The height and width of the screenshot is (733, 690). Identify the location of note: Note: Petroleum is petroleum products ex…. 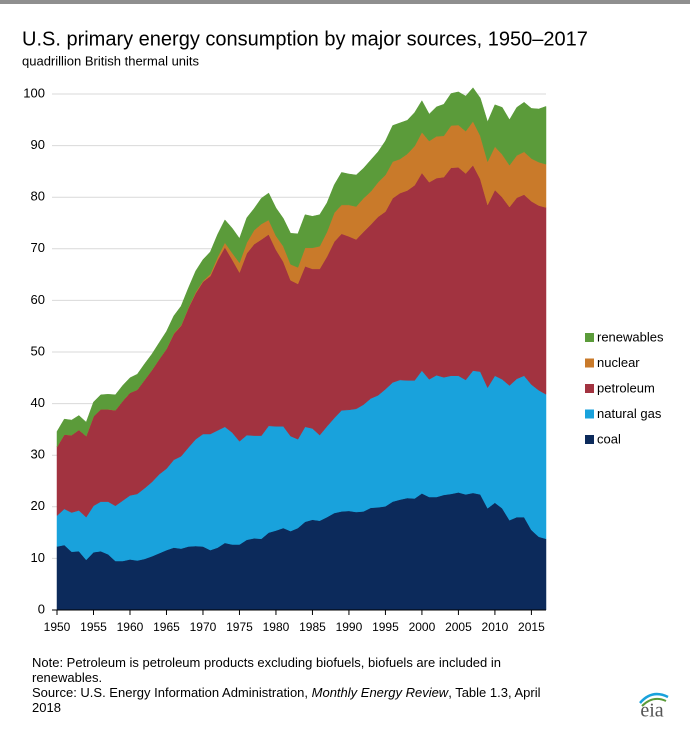
(266, 670).